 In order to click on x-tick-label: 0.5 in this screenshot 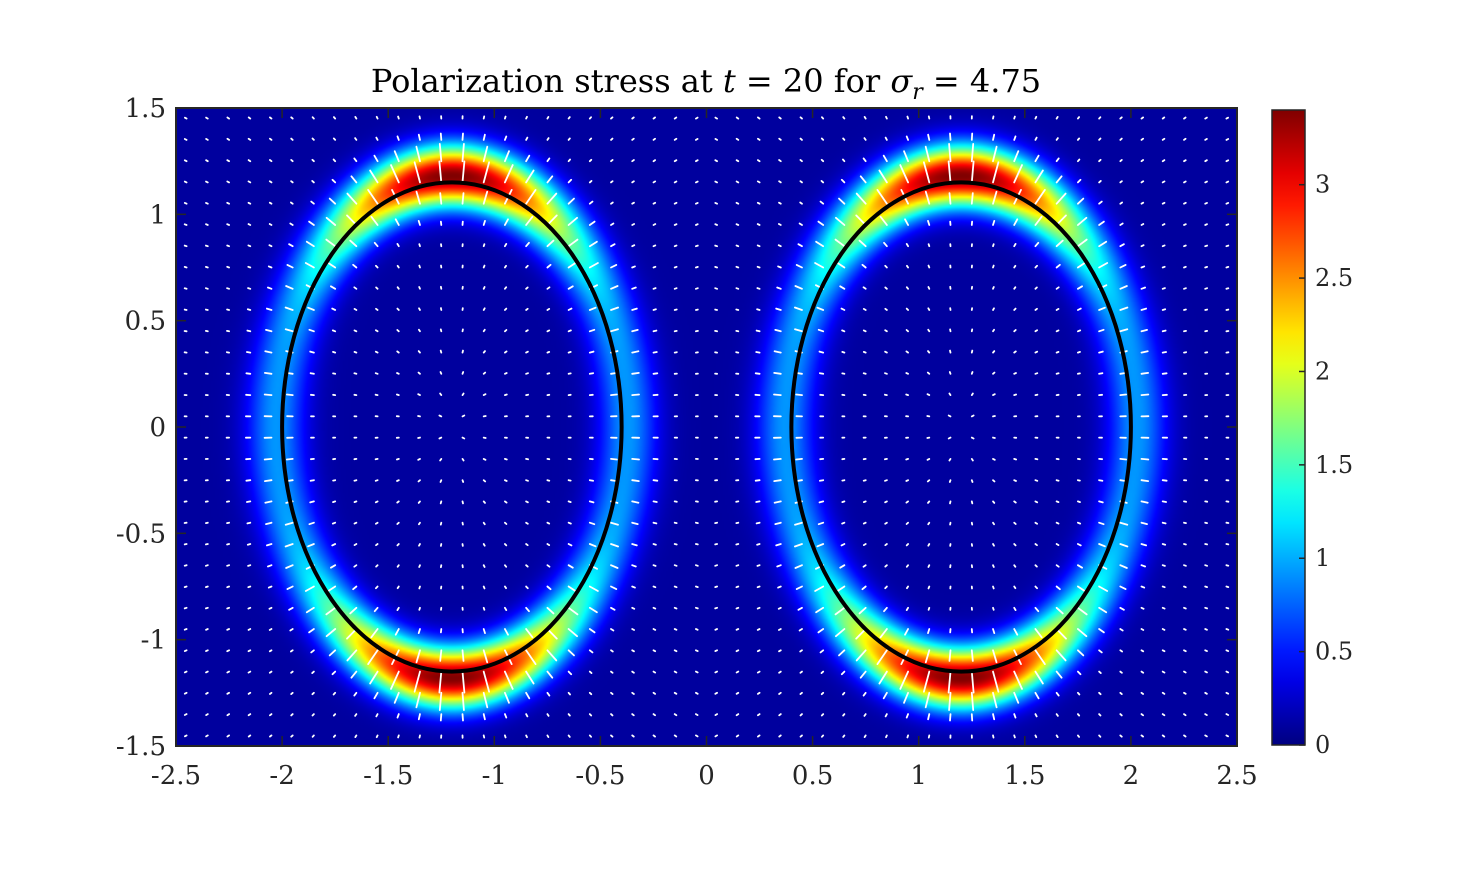, I will do `click(812, 776)`.